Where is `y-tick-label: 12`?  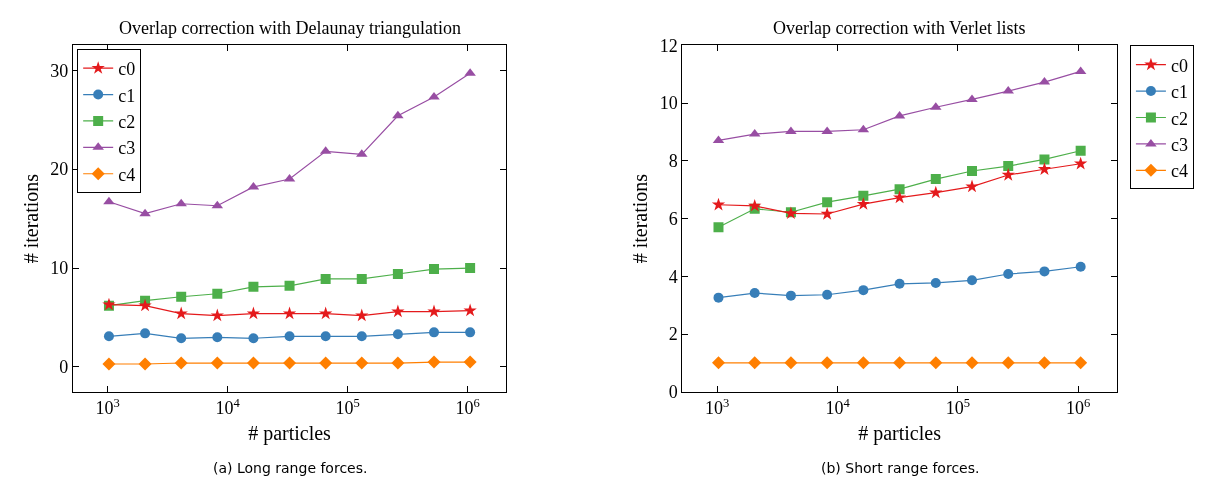
y-tick-label: 12 is located at coordinates (668, 45).